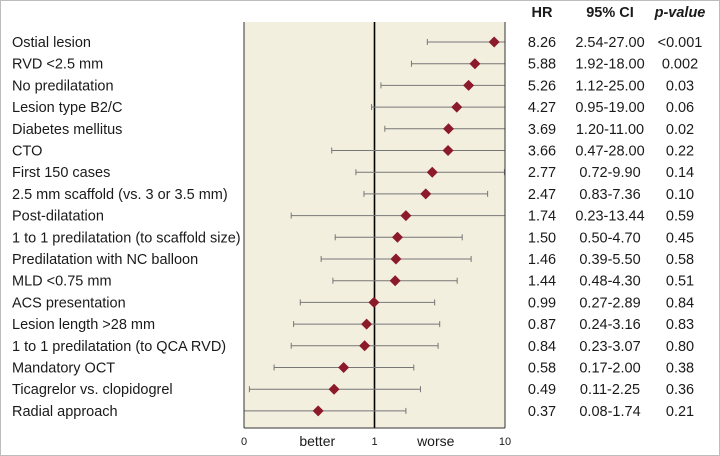 This screenshot has width=720, height=456. What do you see at coordinates (542, 282) in the screenshot?
I see `hr-value: 1.44` at bounding box center [542, 282].